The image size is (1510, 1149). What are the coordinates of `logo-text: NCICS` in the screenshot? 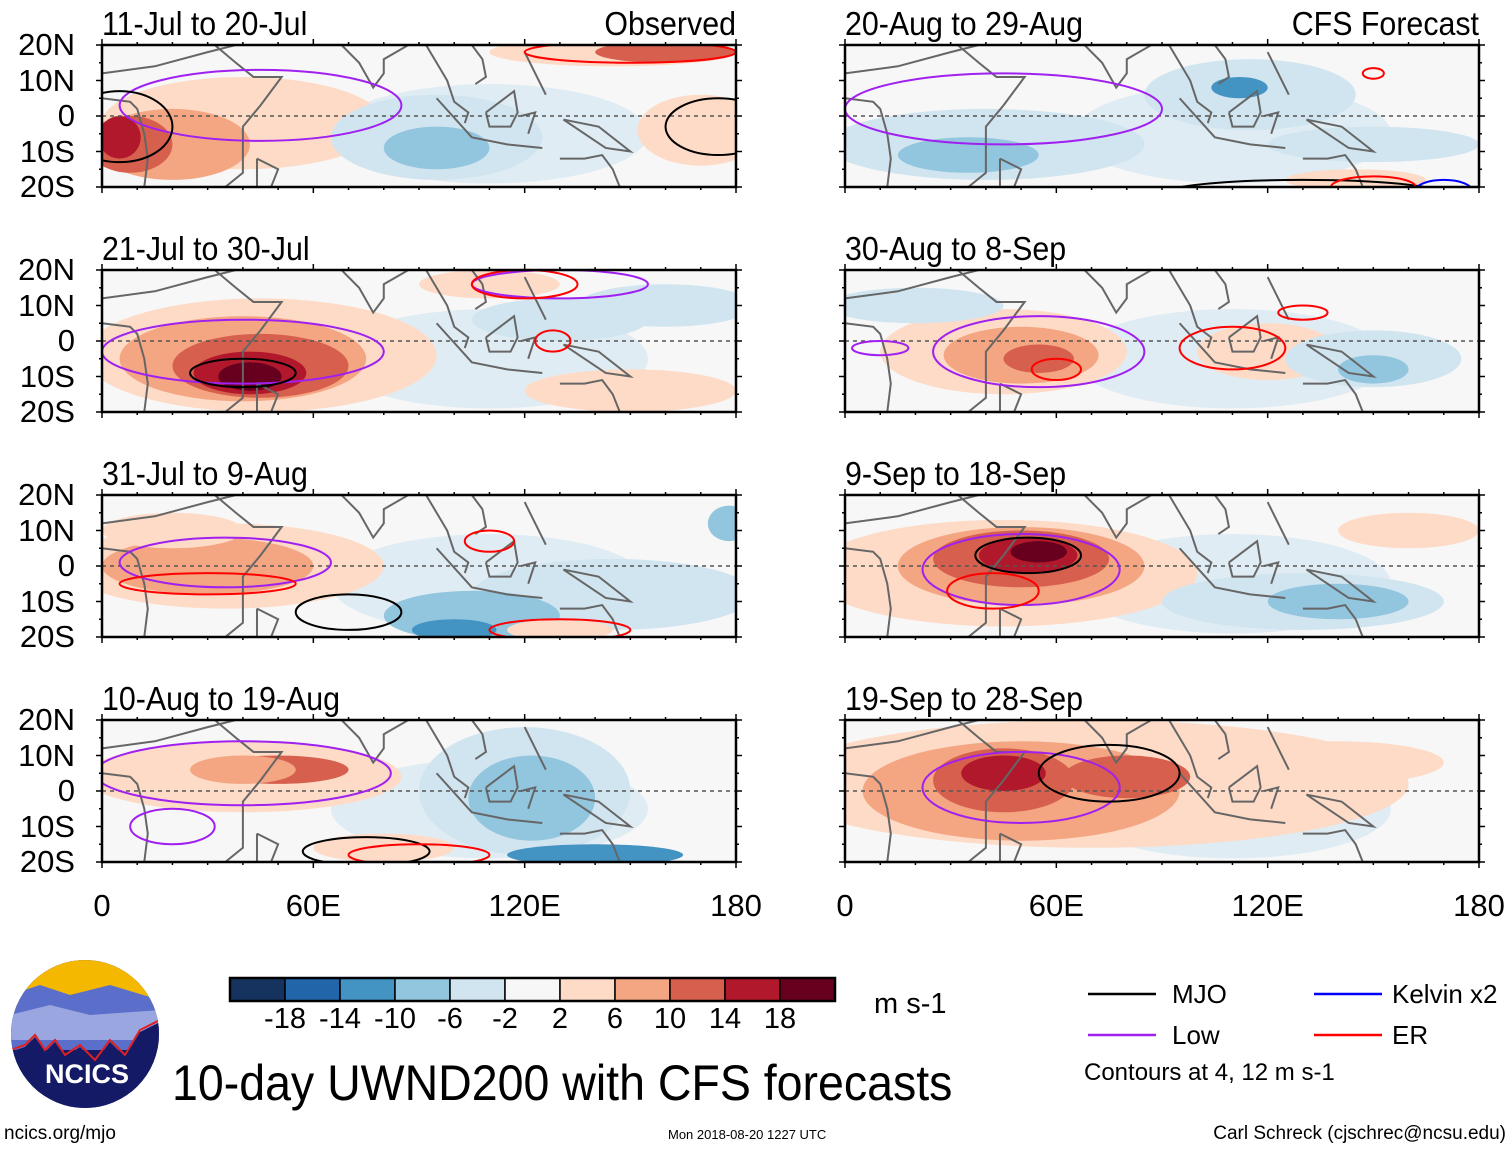 It's located at (87, 1074).